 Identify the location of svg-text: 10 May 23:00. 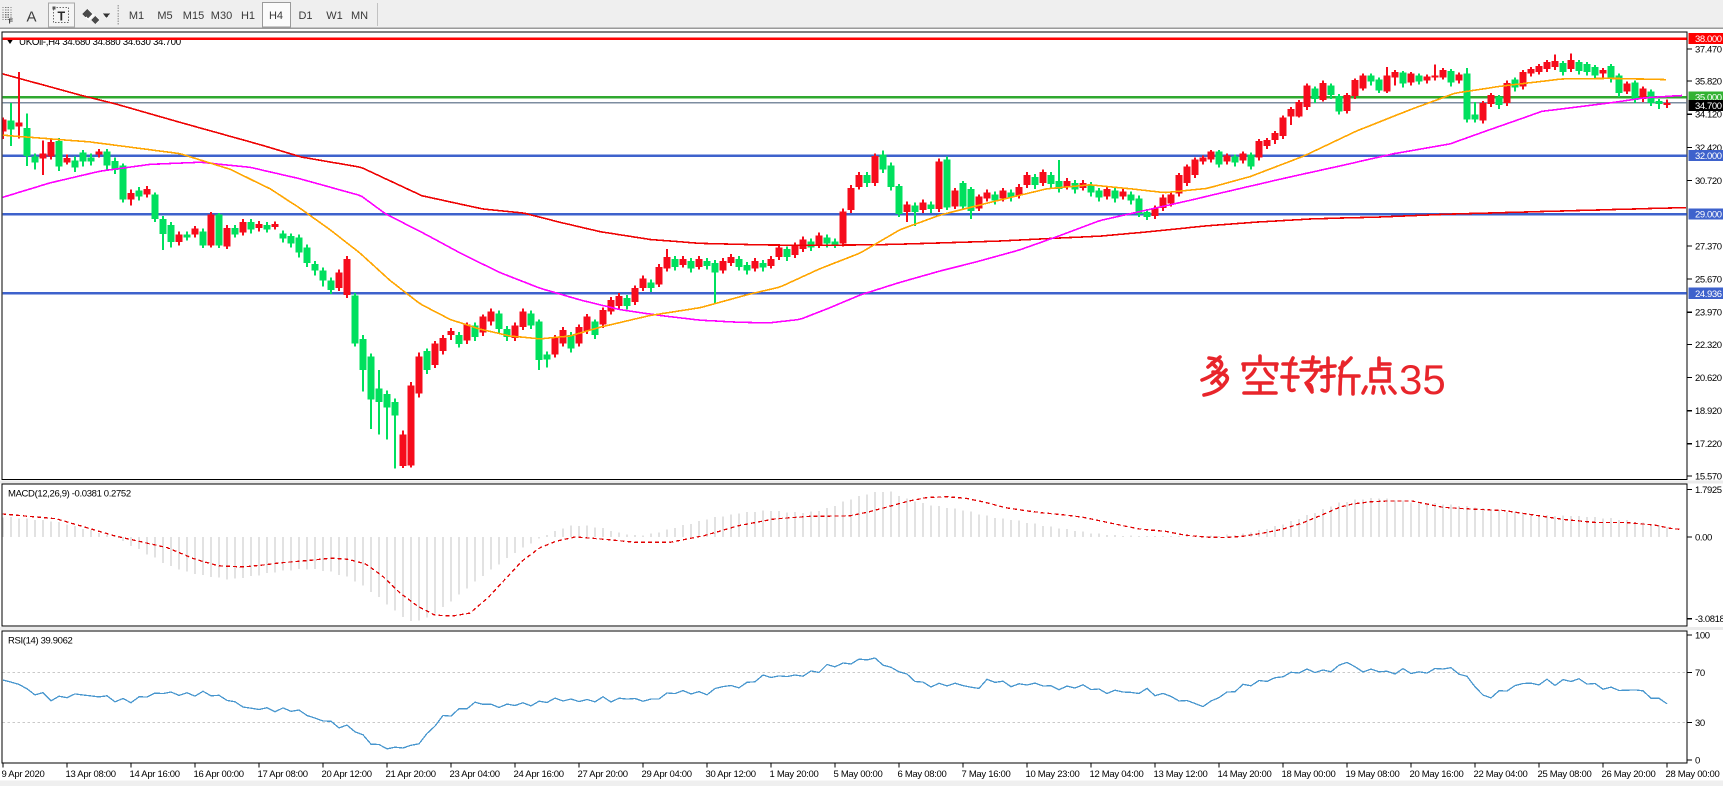
(1053, 774).